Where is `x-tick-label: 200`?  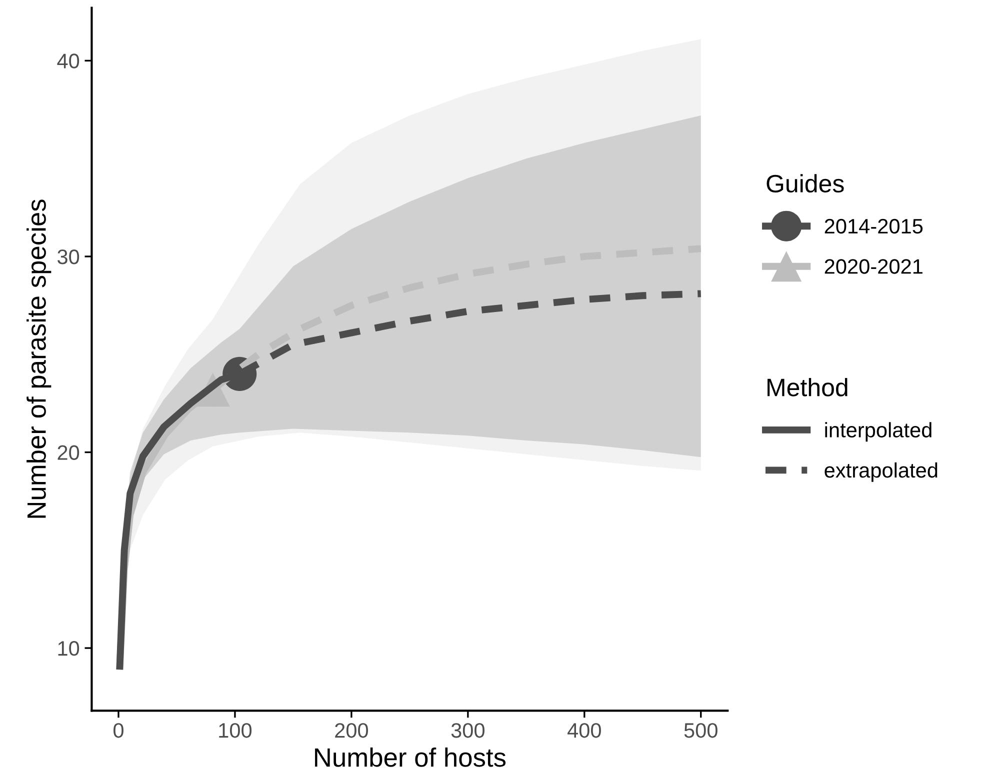
x-tick-label: 200 is located at coordinates (351, 730).